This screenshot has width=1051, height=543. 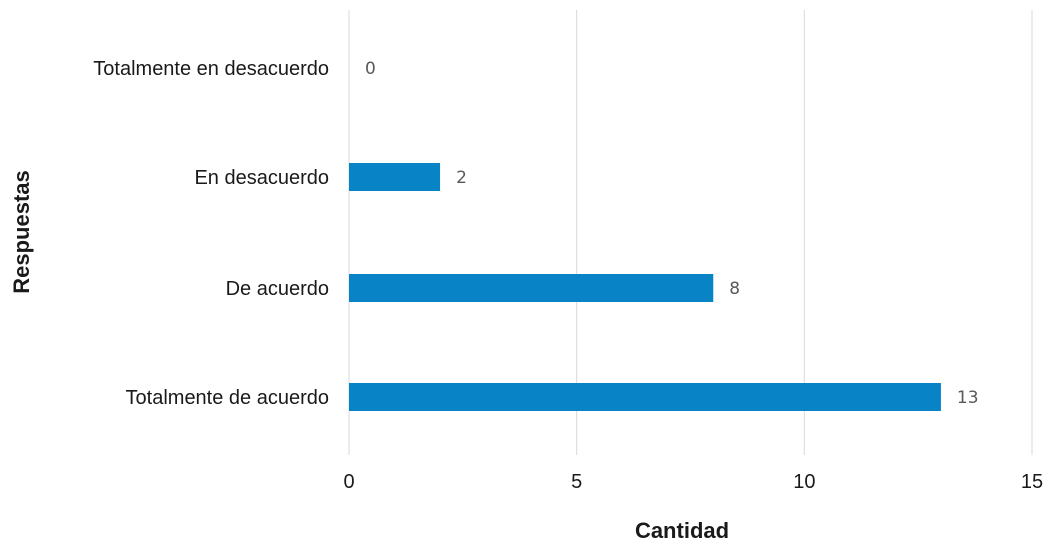 I want to click on data-label: 8, so click(x=734, y=289).